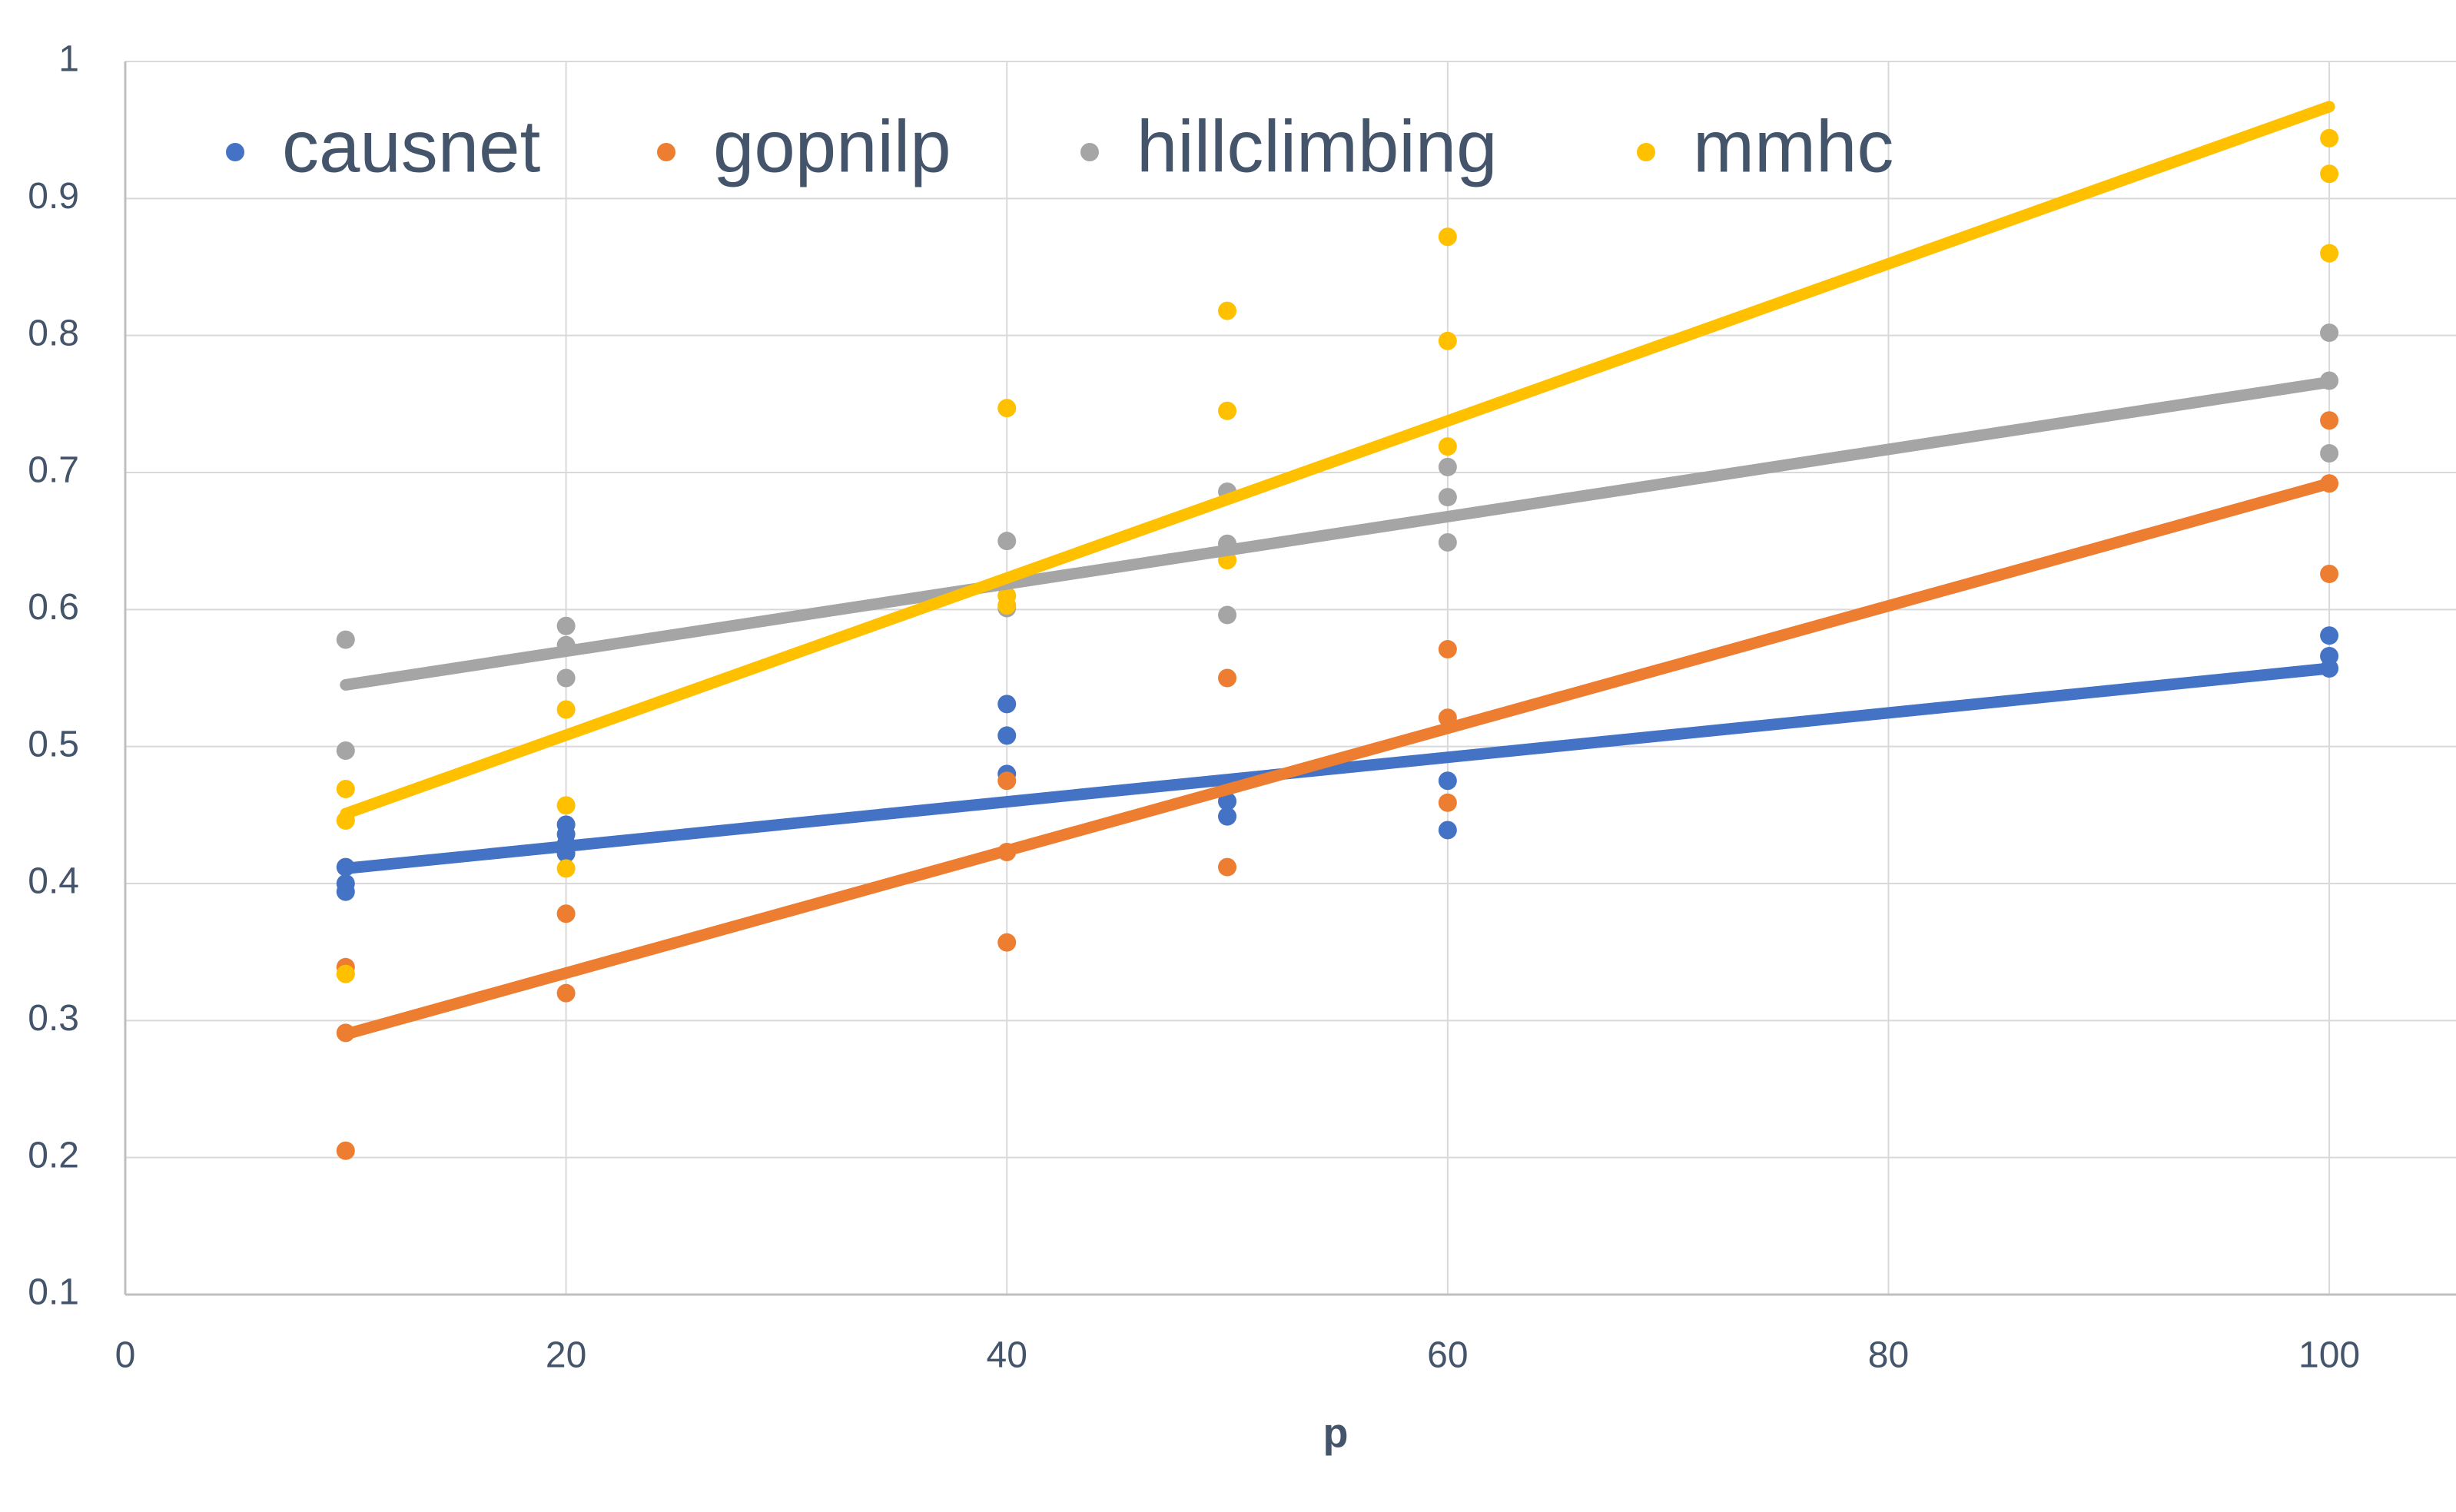 This screenshot has width=2456, height=1512. What do you see at coordinates (53, 333) in the screenshot?
I see `y-tick-label: 0.8` at bounding box center [53, 333].